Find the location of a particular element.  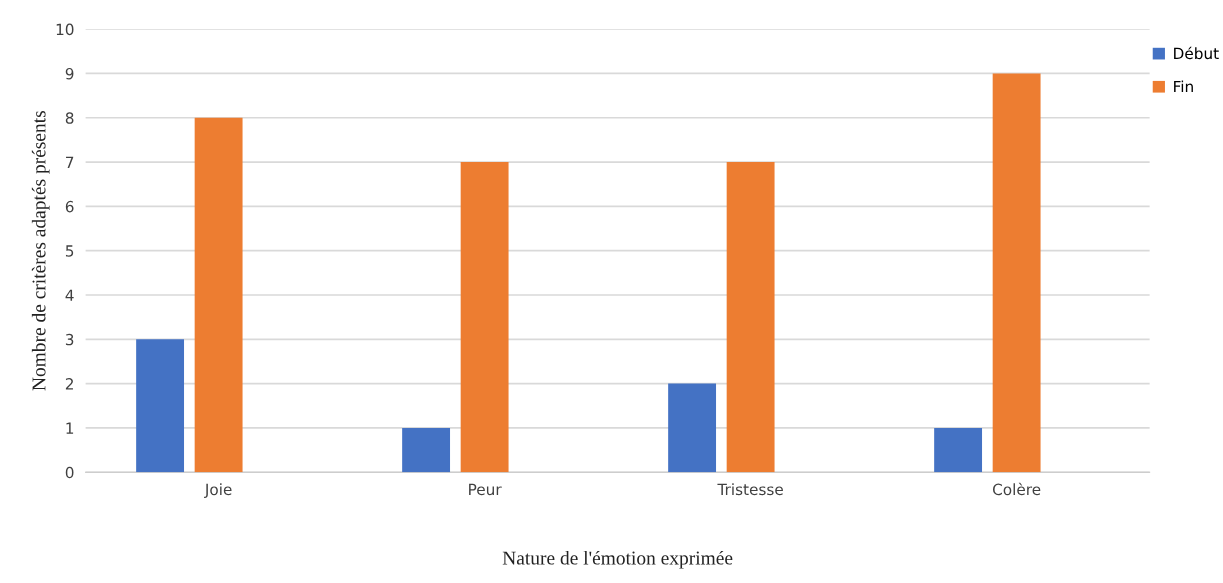

y-tick-label: 5 is located at coordinates (69, 251).